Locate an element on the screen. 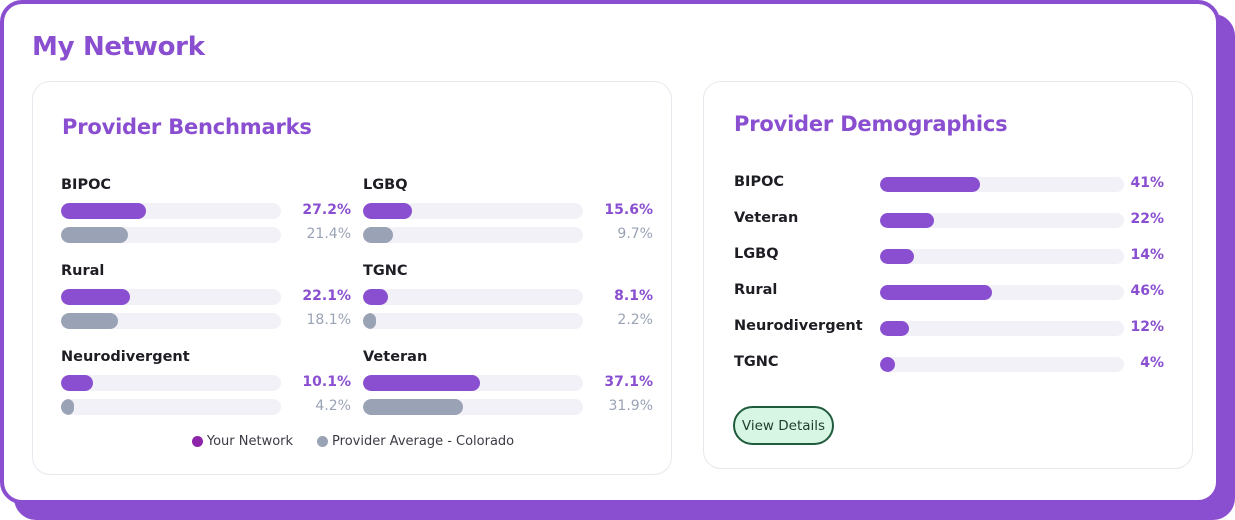  demographic-label: Neurodivergent is located at coordinates (798, 326).